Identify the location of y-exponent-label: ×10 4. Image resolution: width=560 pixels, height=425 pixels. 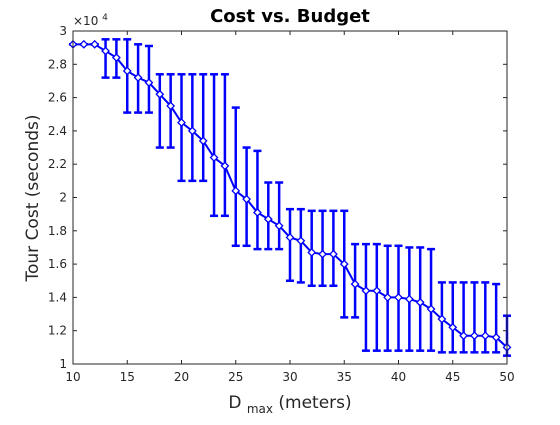
(90, 20).